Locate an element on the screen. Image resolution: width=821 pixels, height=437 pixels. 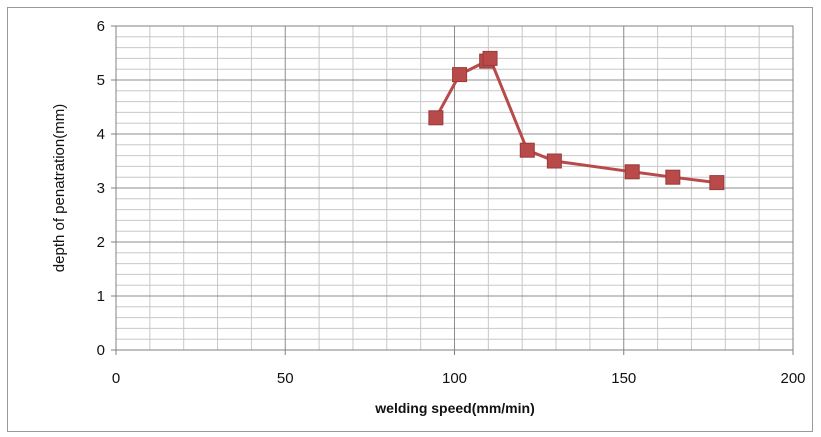
series-group is located at coordinates (576, 120).